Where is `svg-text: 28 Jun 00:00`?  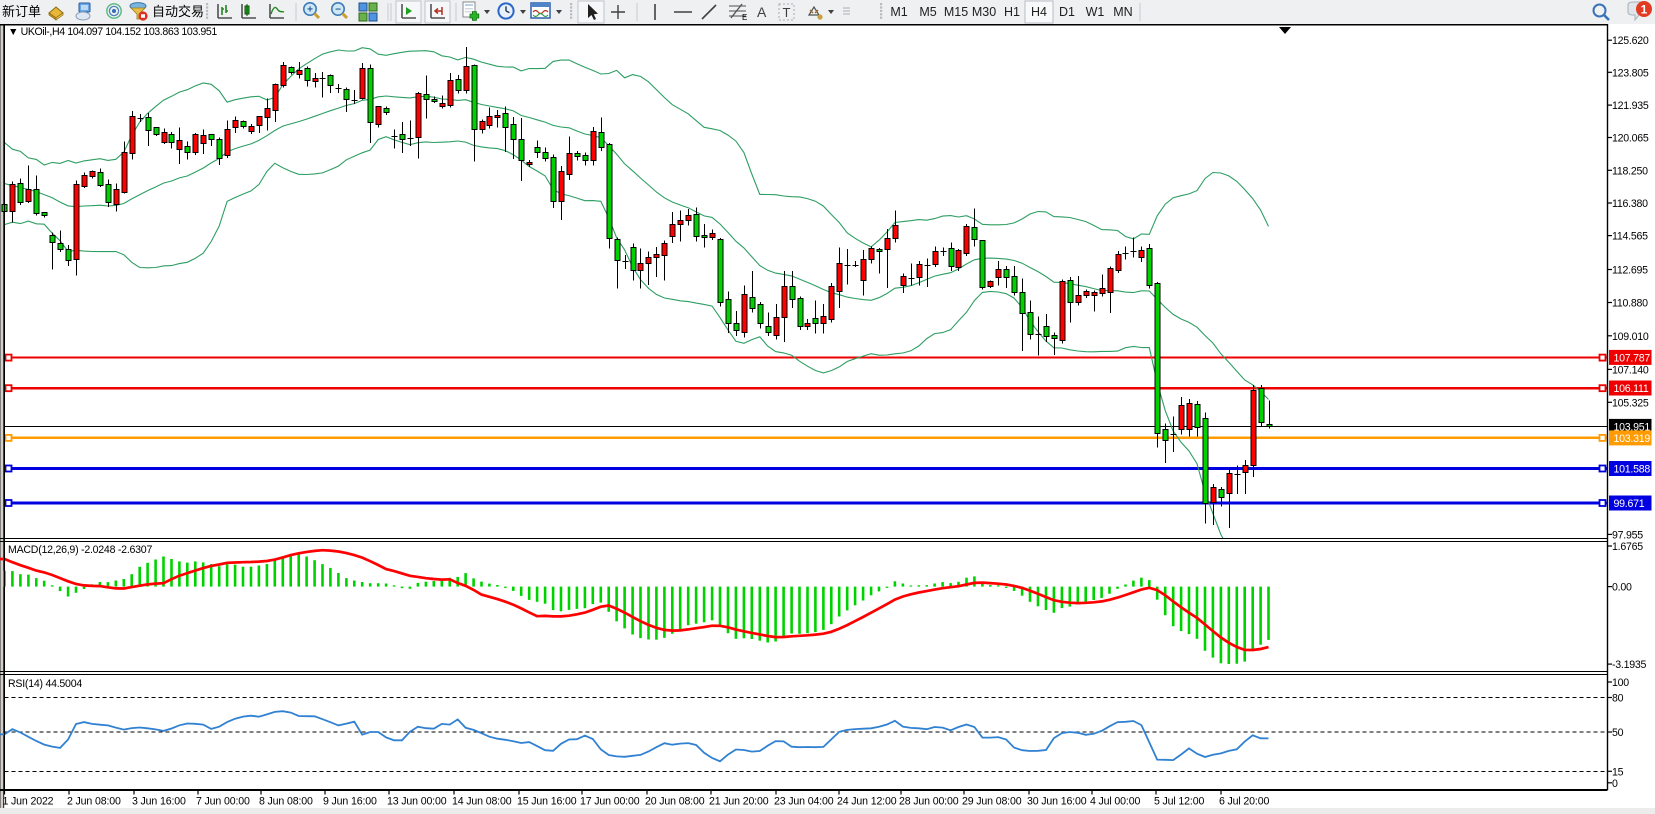 svg-text: 28 Jun 00:00 is located at coordinates (929, 802).